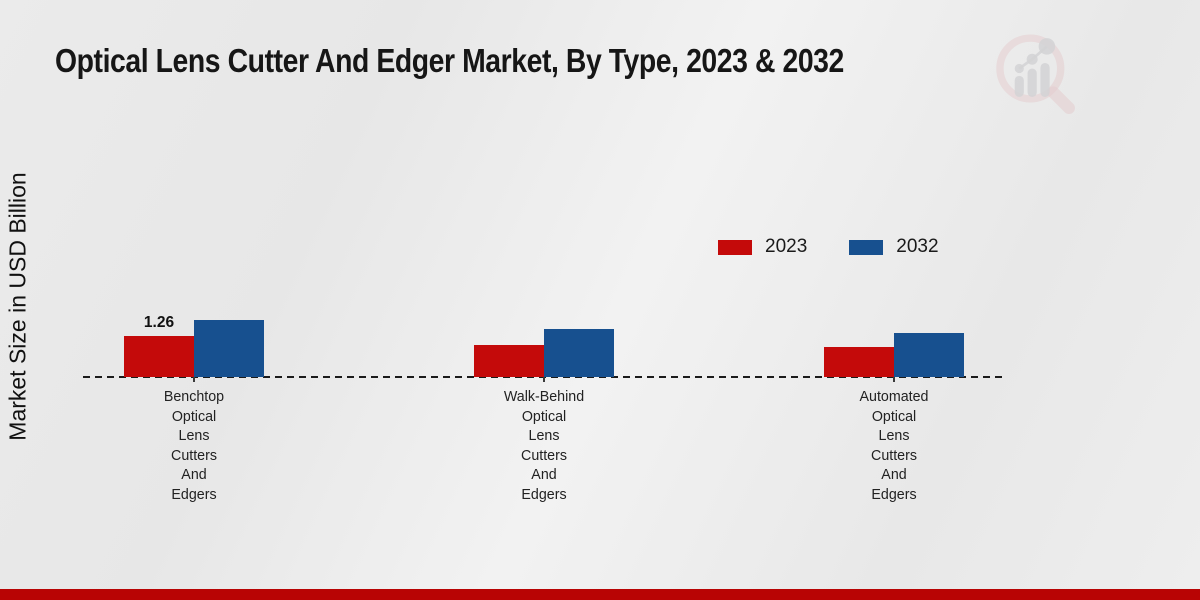 The width and height of the screenshot is (1200, 600). What do you see at coordinates (579, 353) in the screenshot?
I see `bar-2032-cat1` at bounding box center [579, 353].